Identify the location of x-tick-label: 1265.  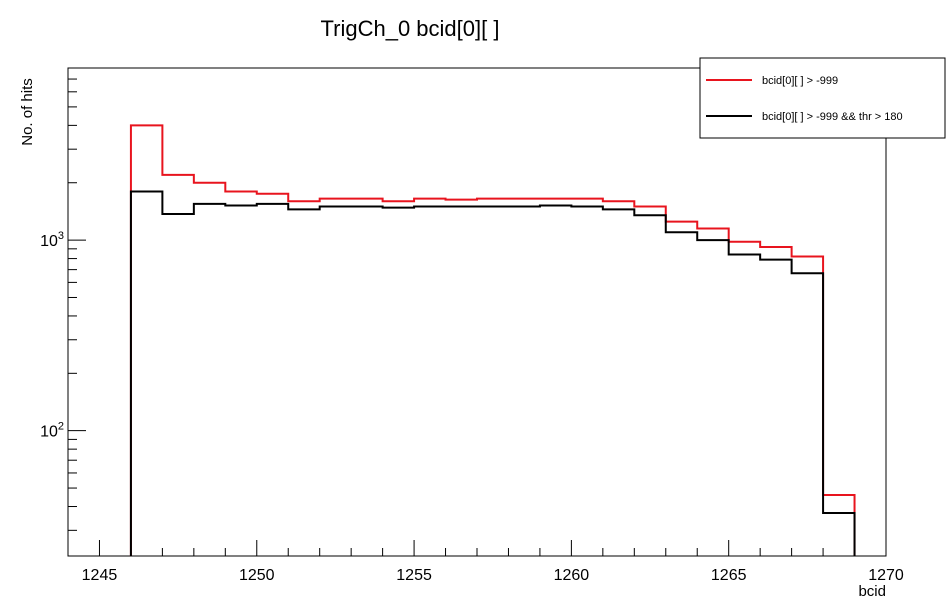
(729, 575).